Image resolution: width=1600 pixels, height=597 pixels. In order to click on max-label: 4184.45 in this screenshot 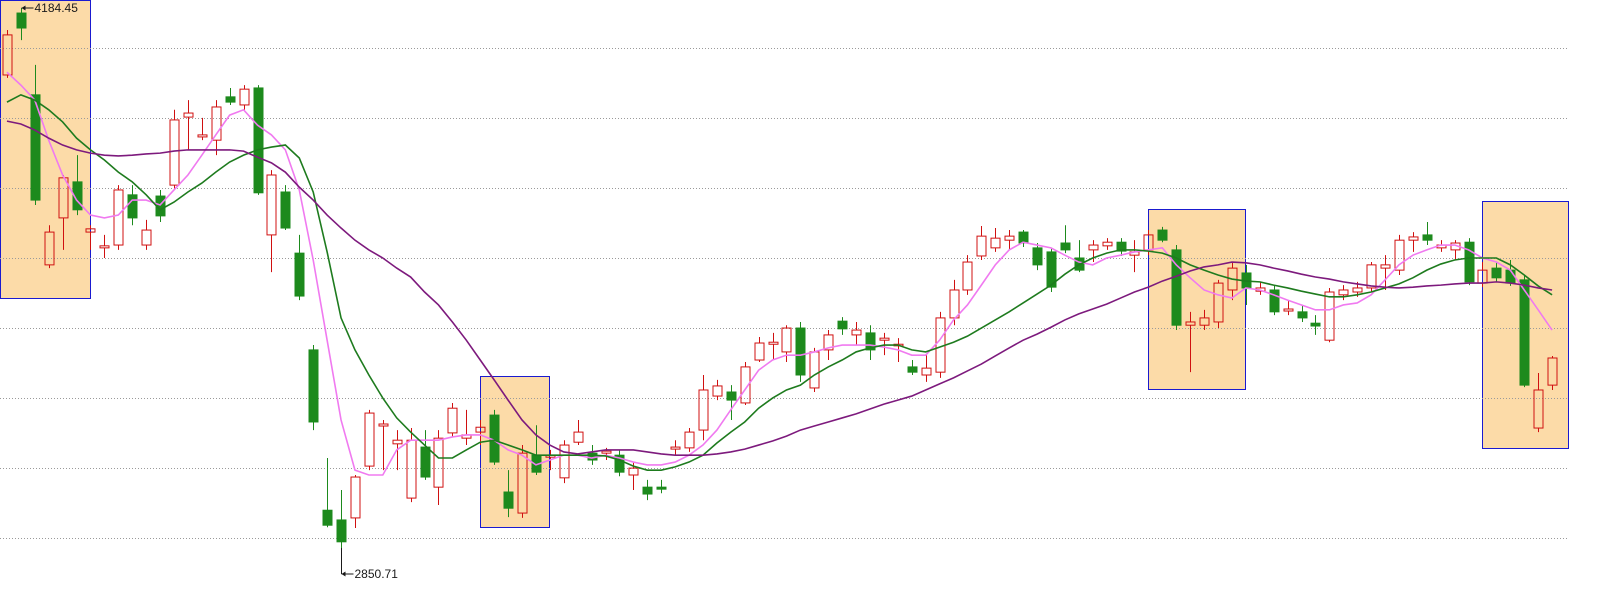, I will do `click(57, 8)`.